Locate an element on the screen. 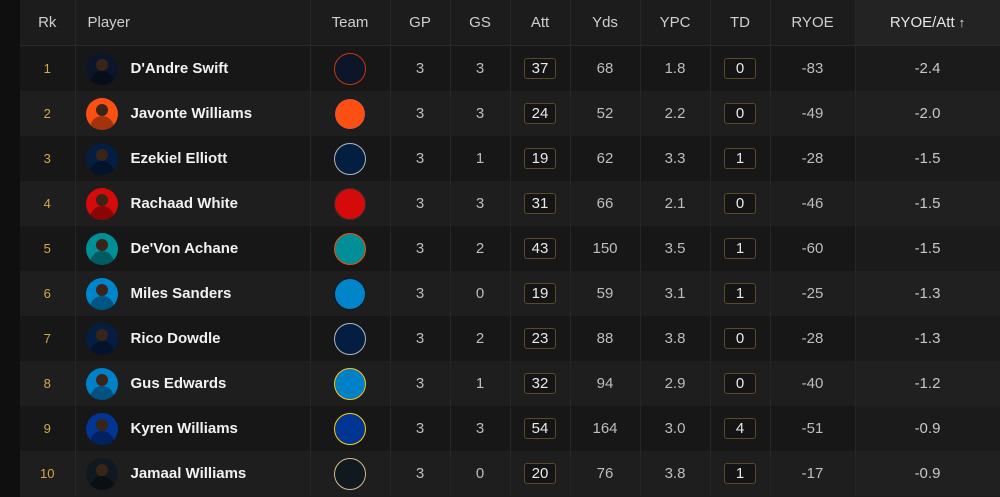 The width and height of the screenshot is (1000, 497). col-gs: GS is located at coordinates (480, 23).